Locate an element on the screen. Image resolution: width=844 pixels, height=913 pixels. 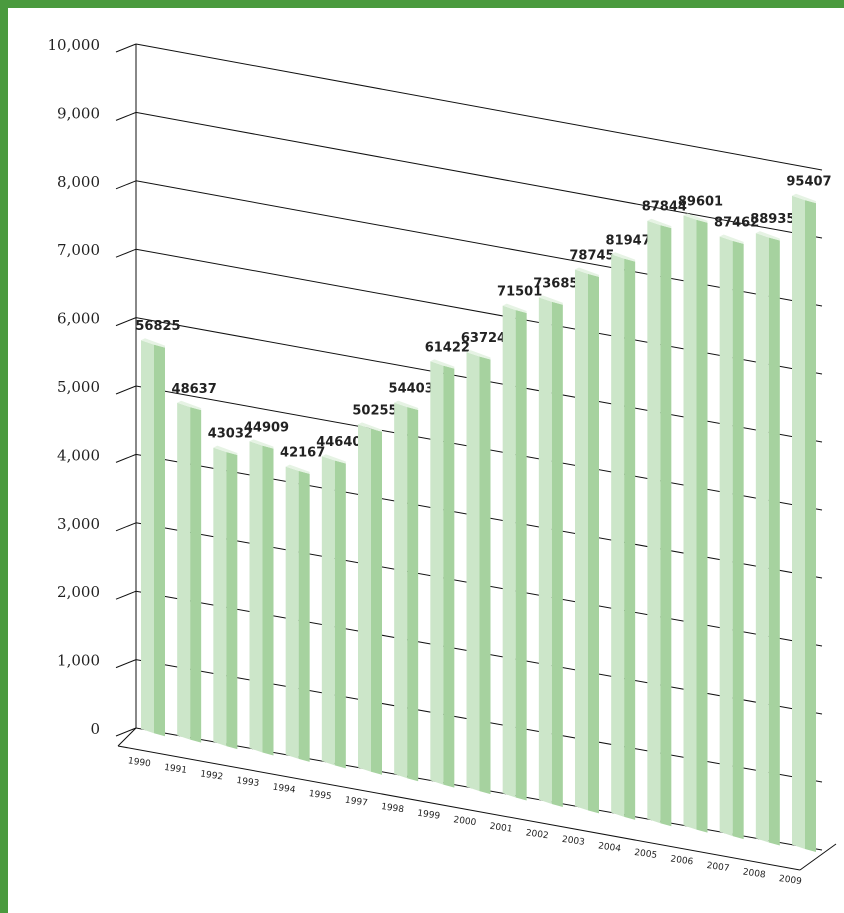
y-tick-label: 5,000 is located at coordinates (78, 387).